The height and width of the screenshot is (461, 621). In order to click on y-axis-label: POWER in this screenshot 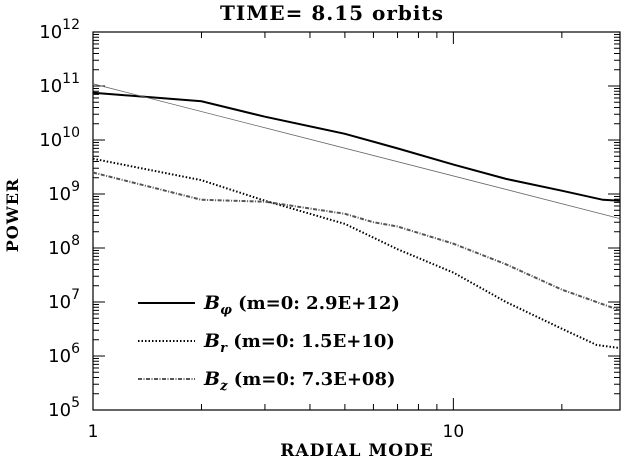, I will do `click(12, 215)`.